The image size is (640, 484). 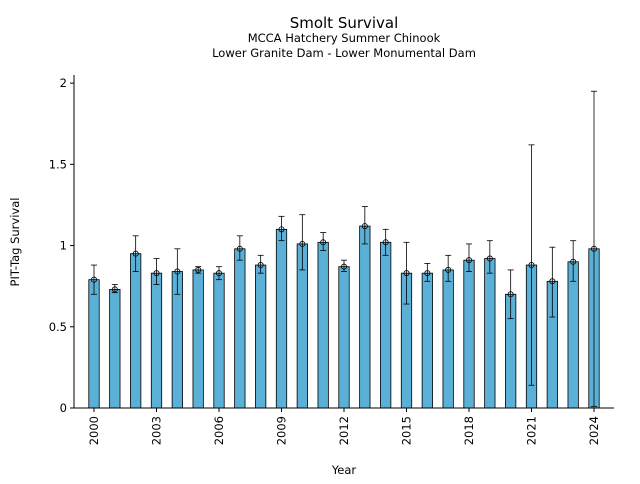 I want to click on y-tick-label: 1.5, so click(x=58, y=164).